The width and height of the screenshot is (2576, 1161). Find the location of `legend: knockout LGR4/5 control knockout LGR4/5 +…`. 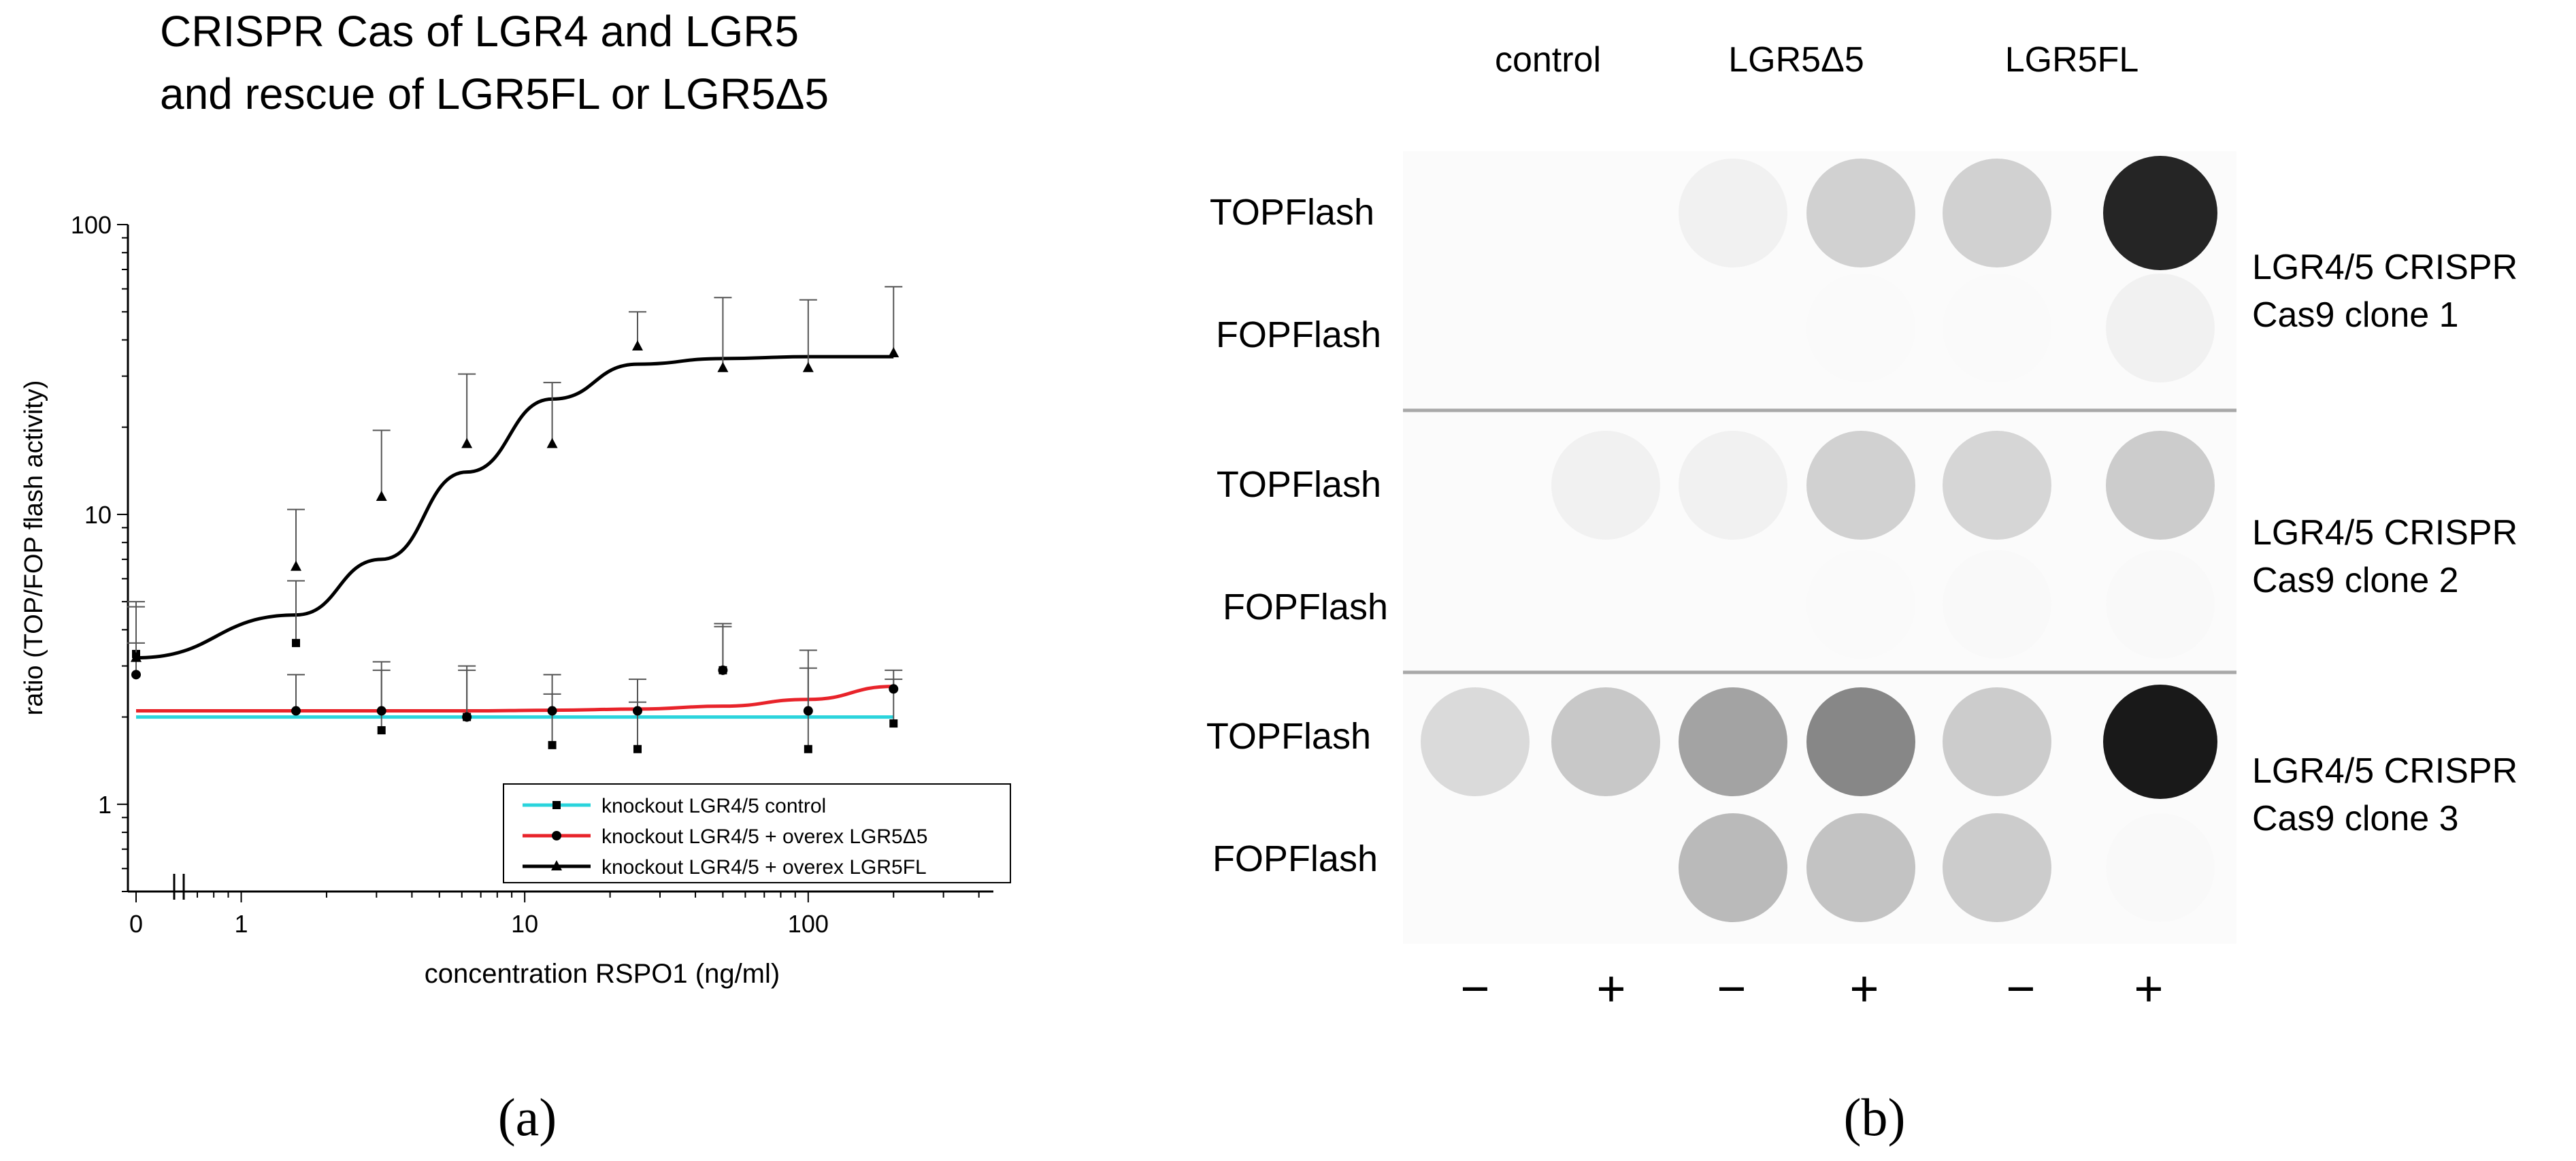

legend: knockout LGR4/5 control knockout LGR4/5 +… is located at coordinates (757, 833).